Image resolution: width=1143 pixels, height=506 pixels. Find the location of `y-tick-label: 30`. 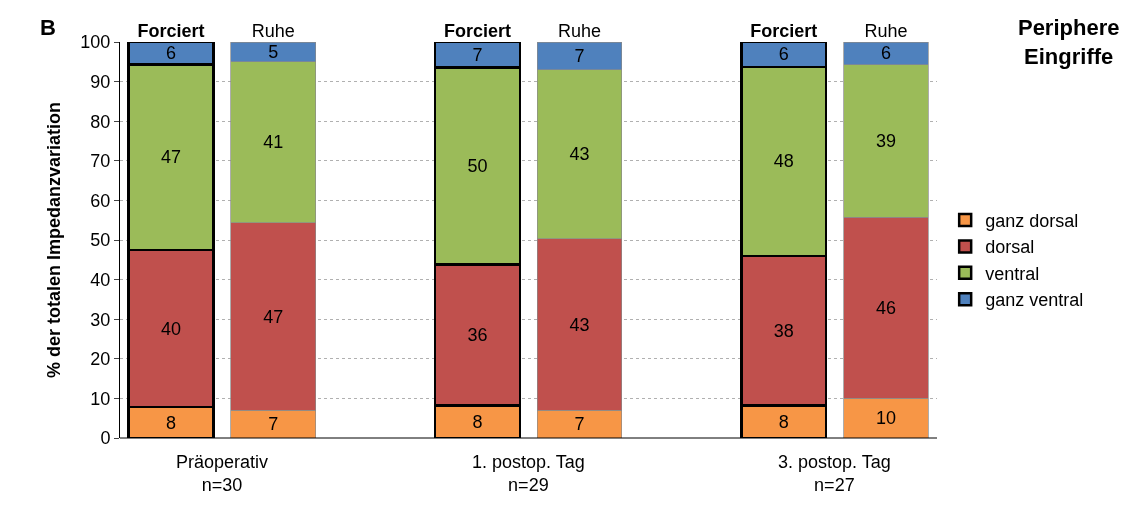

y-tick-label: 30 is located at coordinates (100, 319).